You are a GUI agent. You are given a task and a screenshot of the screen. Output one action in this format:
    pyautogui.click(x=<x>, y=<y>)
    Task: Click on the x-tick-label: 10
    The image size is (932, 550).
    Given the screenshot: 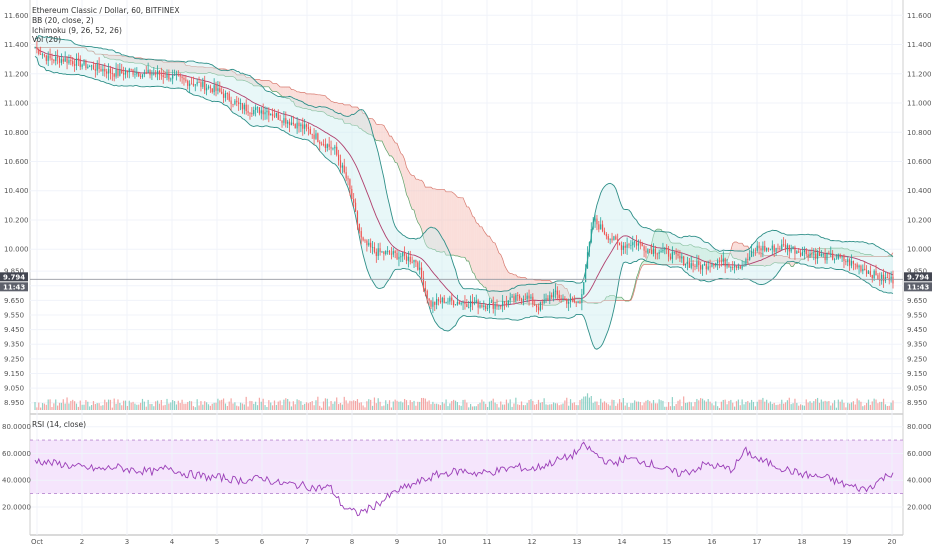 What is the action you would take?
    pyautogui.click(x=442, y=542)
    